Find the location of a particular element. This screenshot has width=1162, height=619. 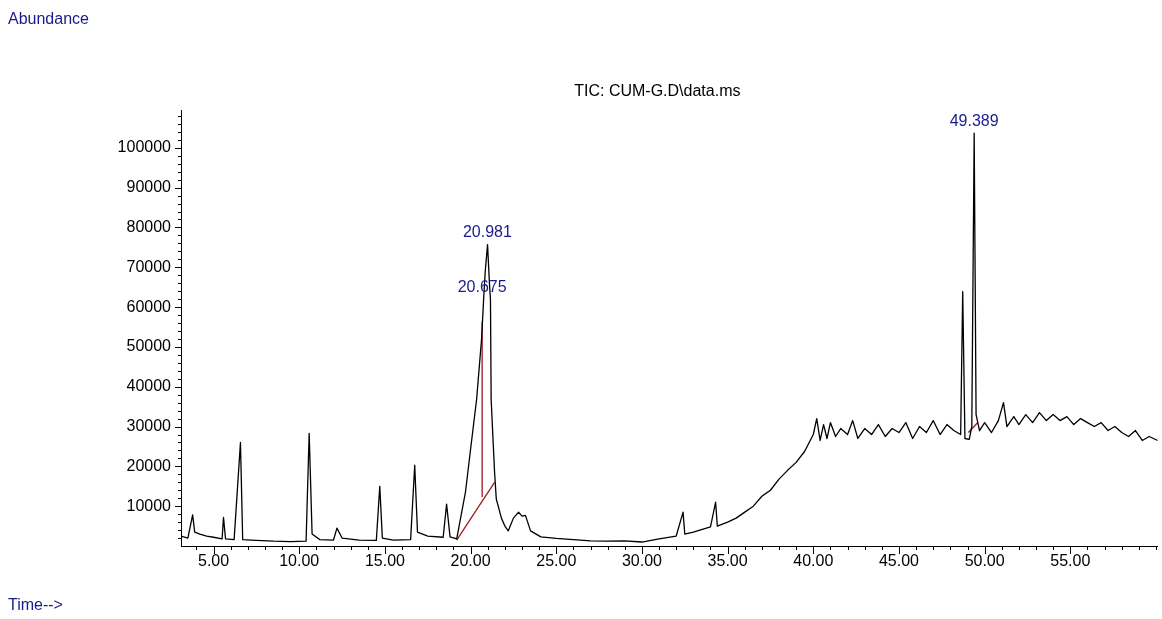

chart-title: TIC: CUM-G.D\data.ms is located at coordinates (657, 91).